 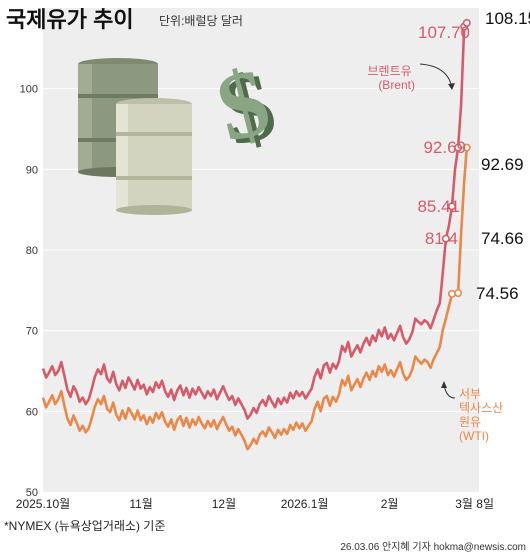 I want to click on y-tick-label: 80, so click(x=32, y=251).